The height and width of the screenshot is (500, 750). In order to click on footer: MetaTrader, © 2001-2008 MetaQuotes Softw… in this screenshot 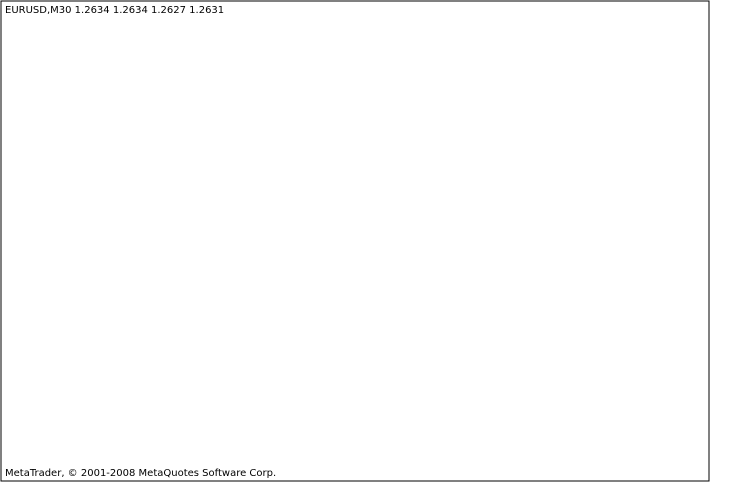, I will do `click(140, 473)`.